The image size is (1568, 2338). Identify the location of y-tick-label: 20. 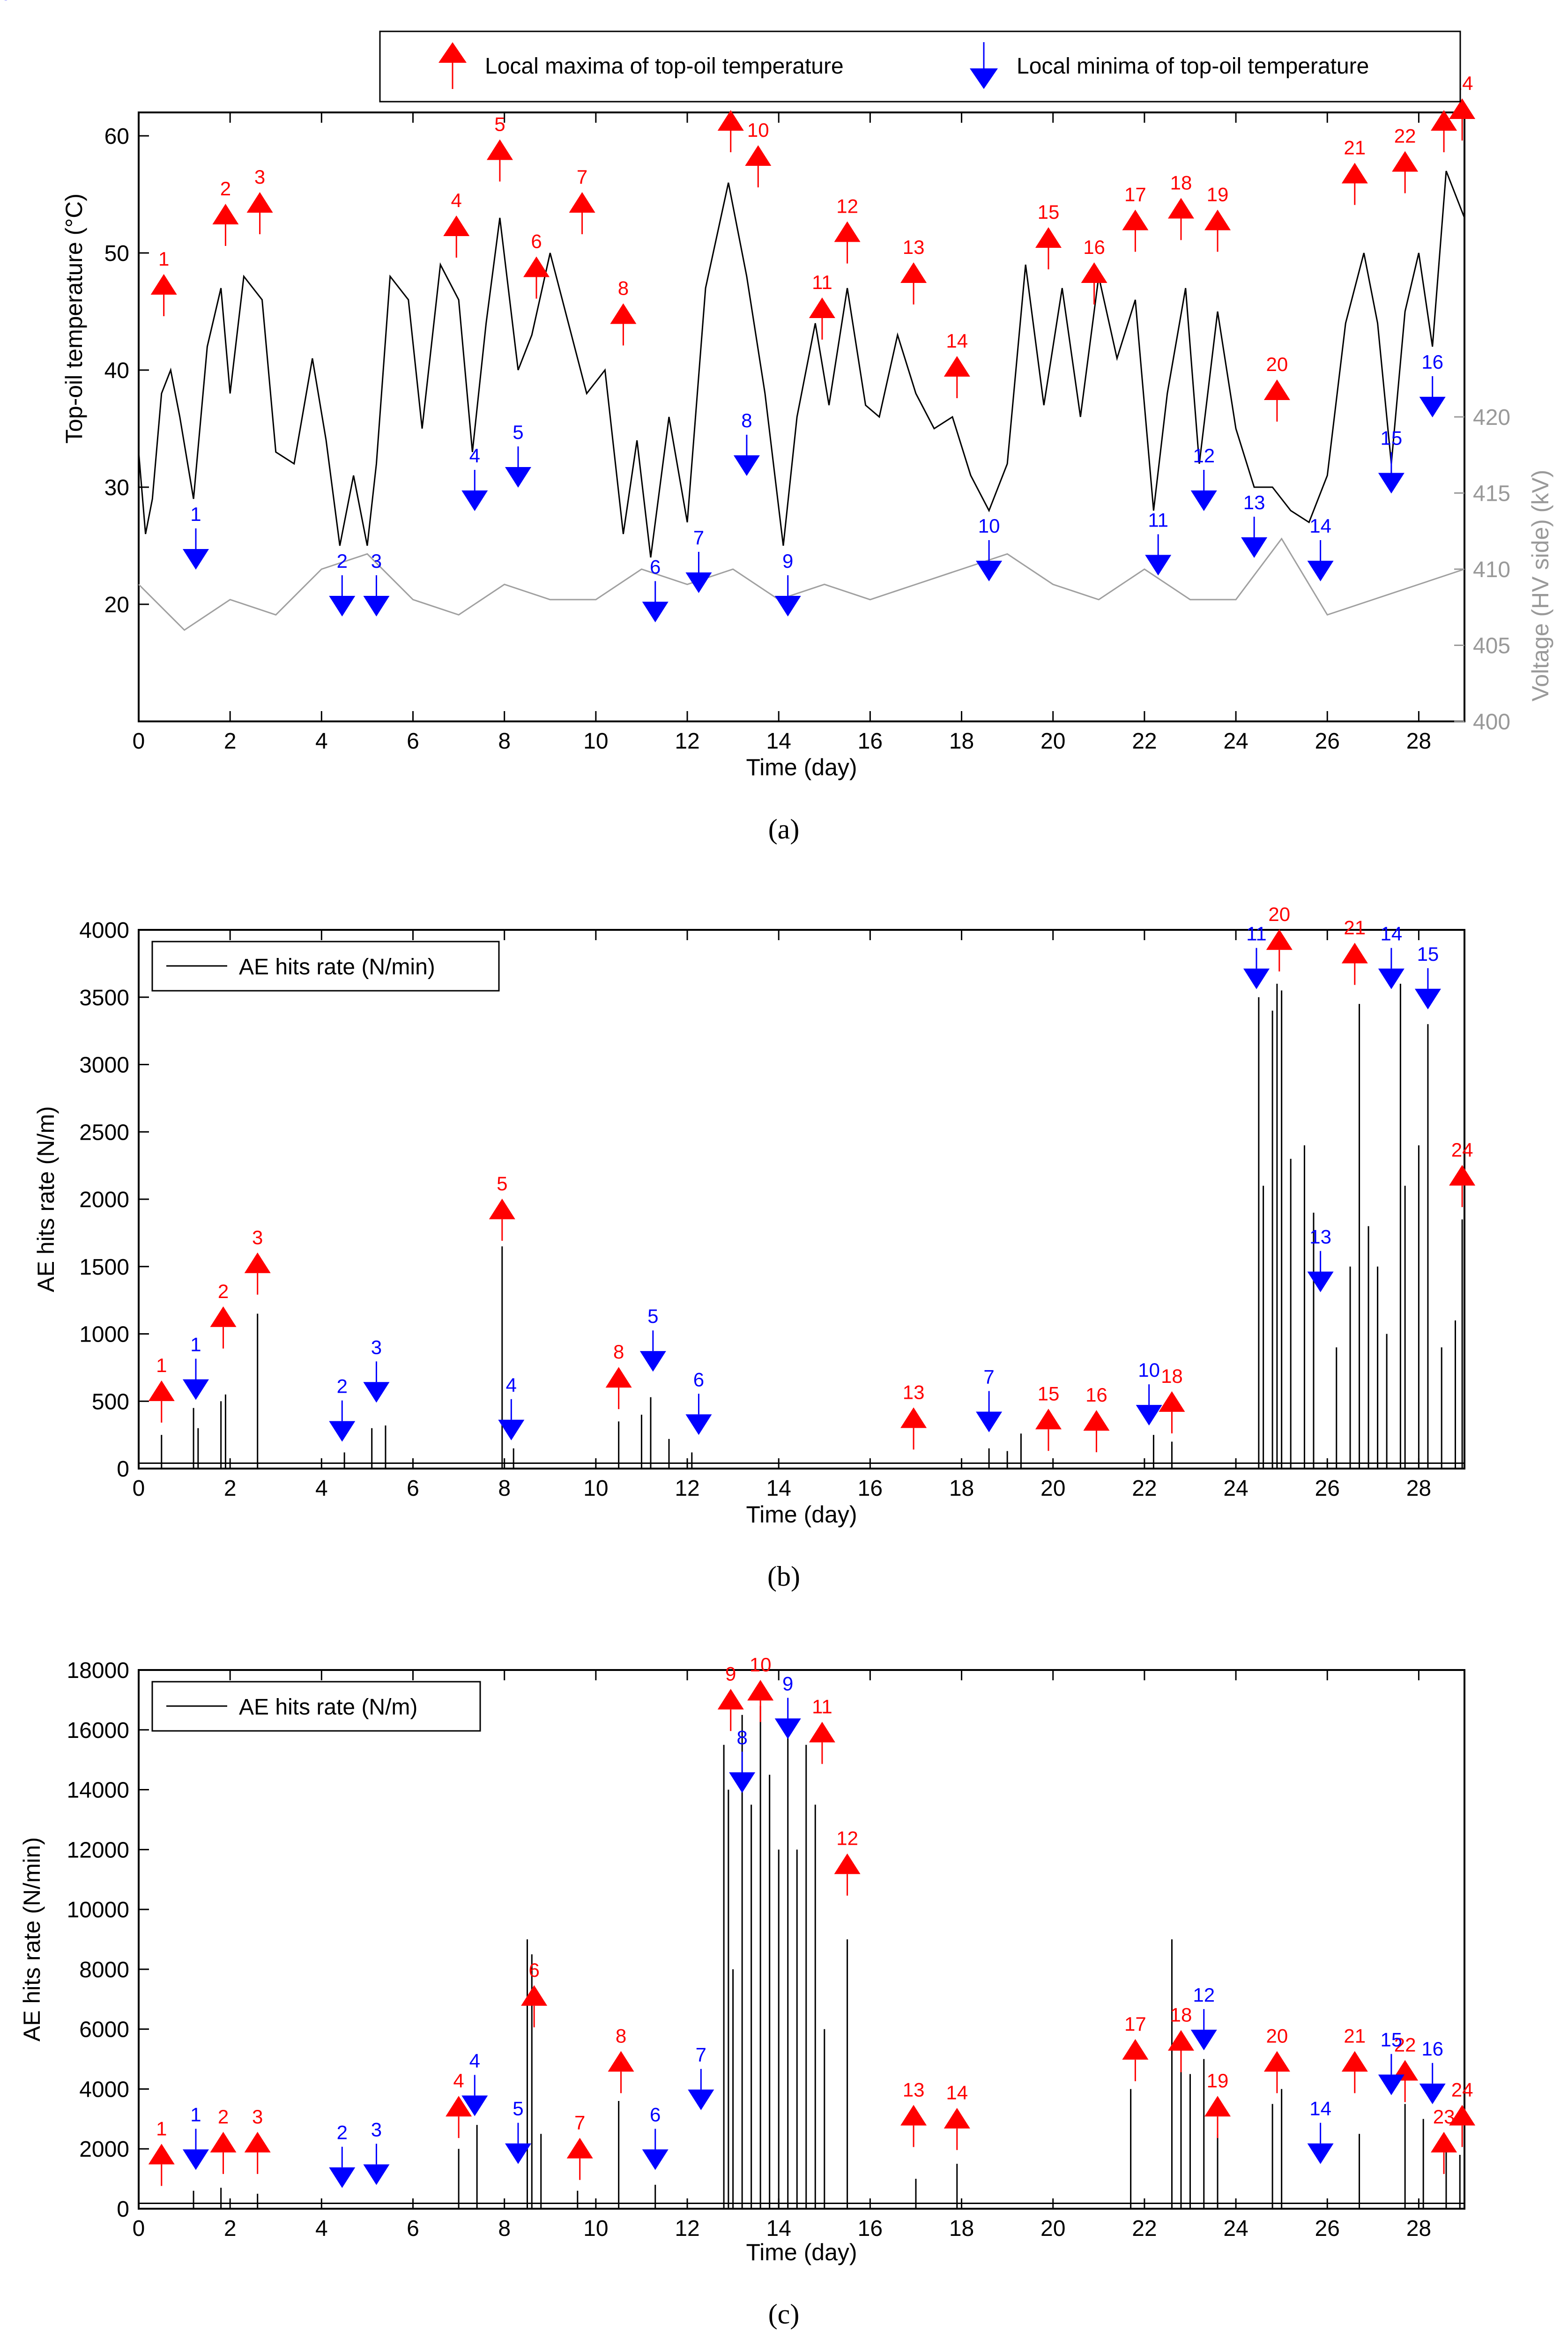
(116, 605).